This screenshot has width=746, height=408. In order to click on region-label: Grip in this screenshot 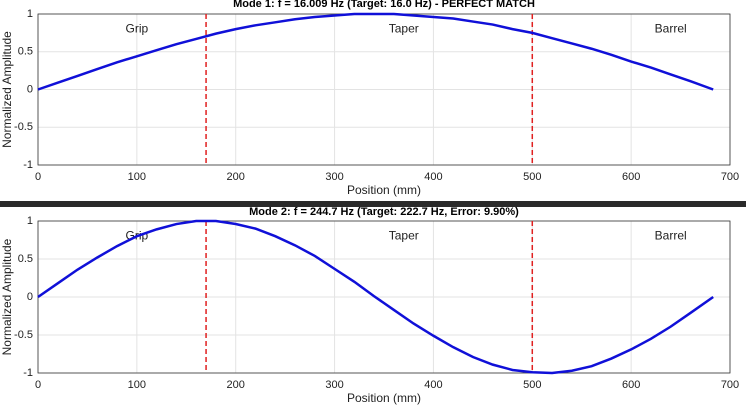, I will do `click(137, 28)`.